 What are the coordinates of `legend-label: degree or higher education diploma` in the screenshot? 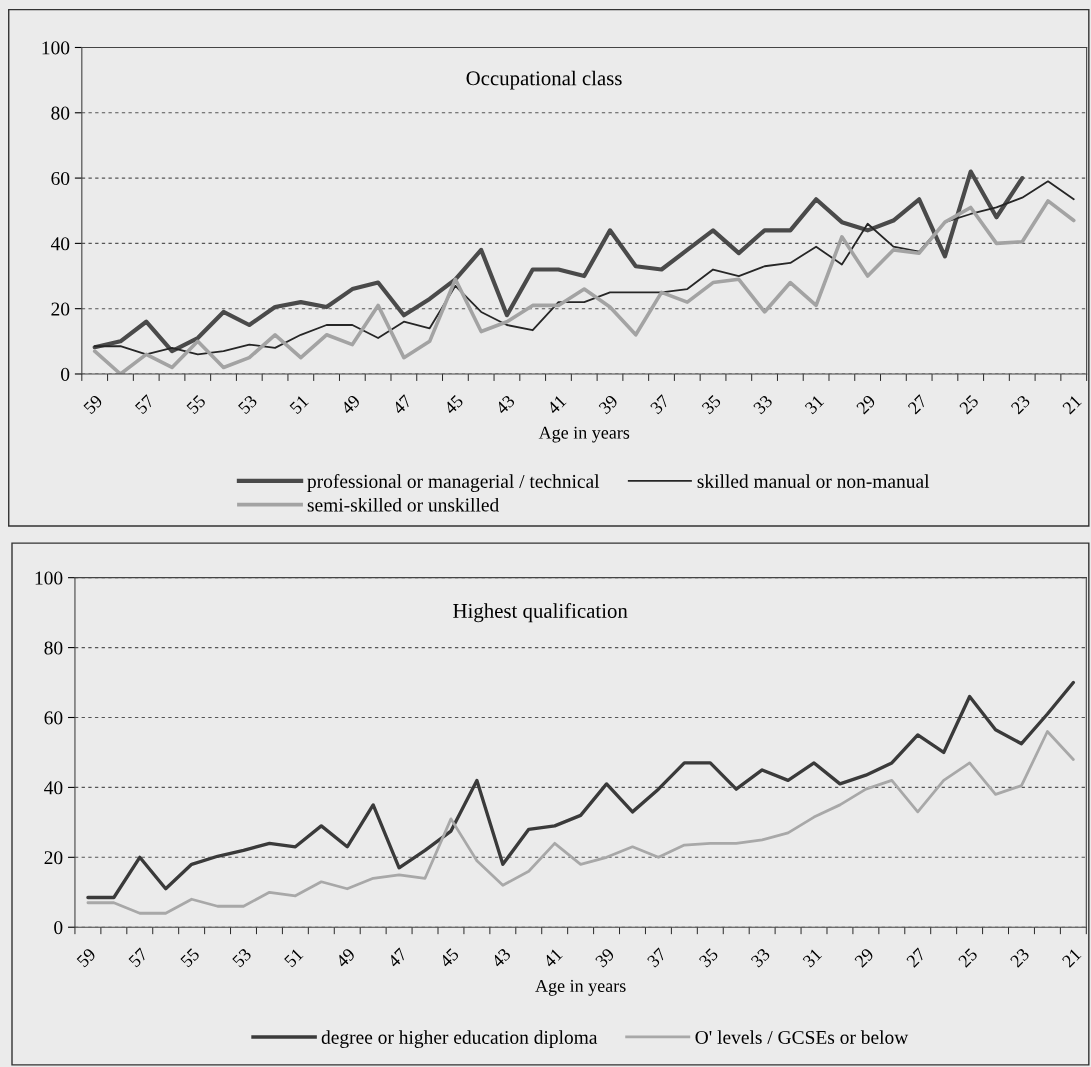 It's located at (459, 1039).